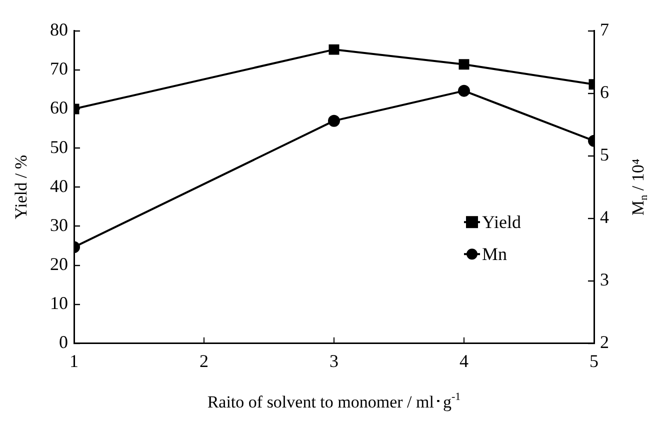  I want to click on y-tick-label: 0, so click(63, 342).